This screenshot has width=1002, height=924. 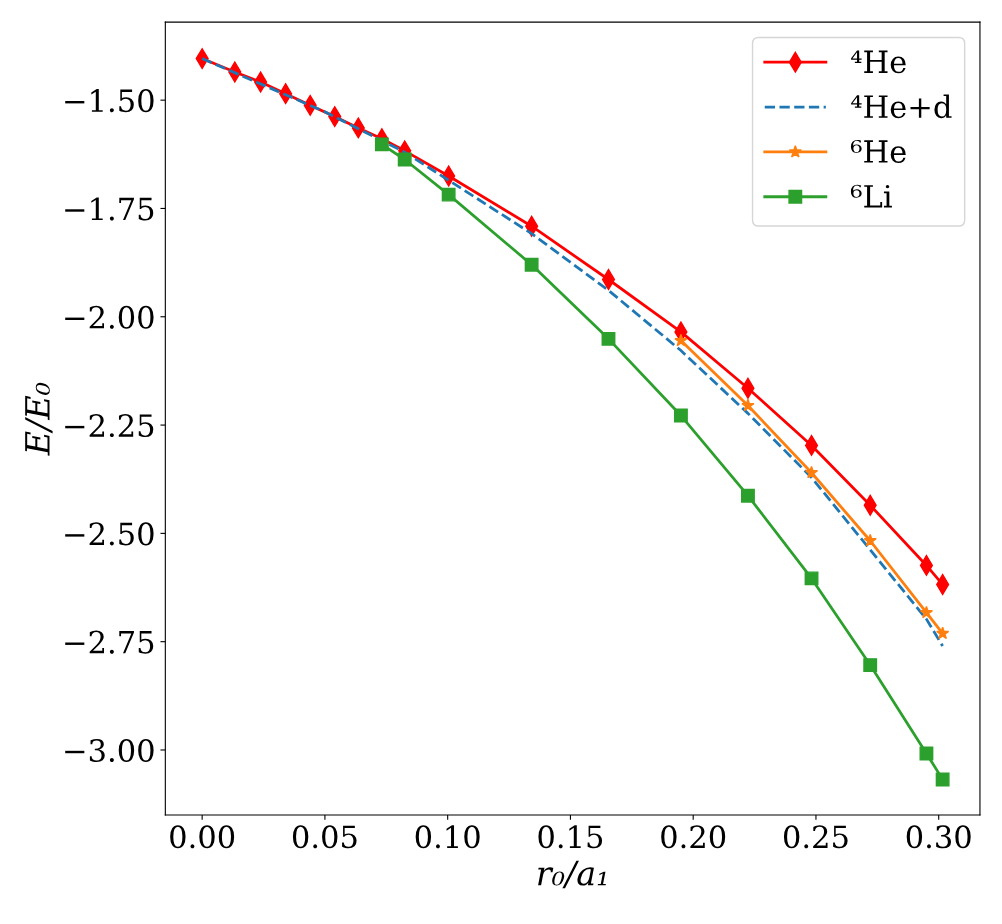 I want to click on y-tick-label: −2.75, so click(x=109, y=642).